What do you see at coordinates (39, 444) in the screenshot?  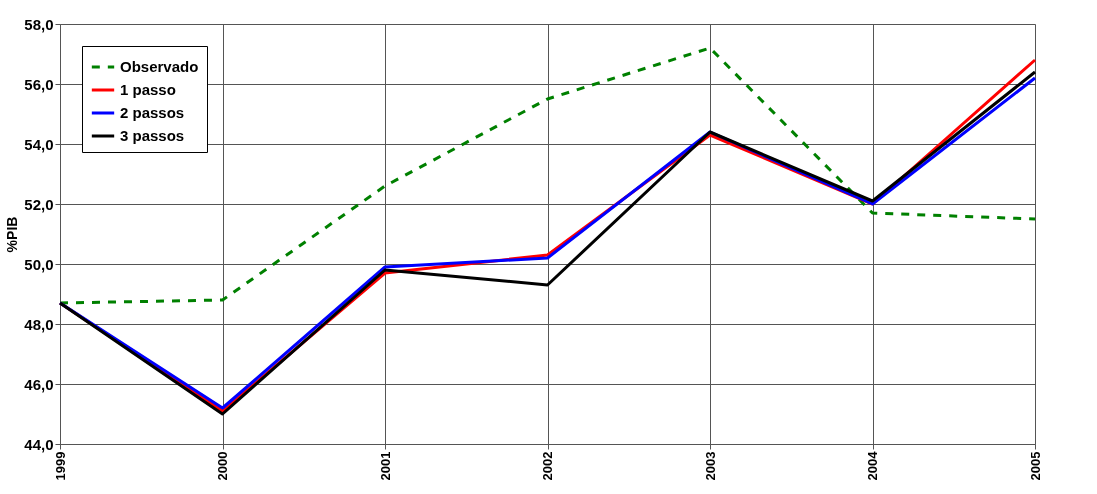 I see `y-tick-label: 44,0` at bounding box center [39, 444].